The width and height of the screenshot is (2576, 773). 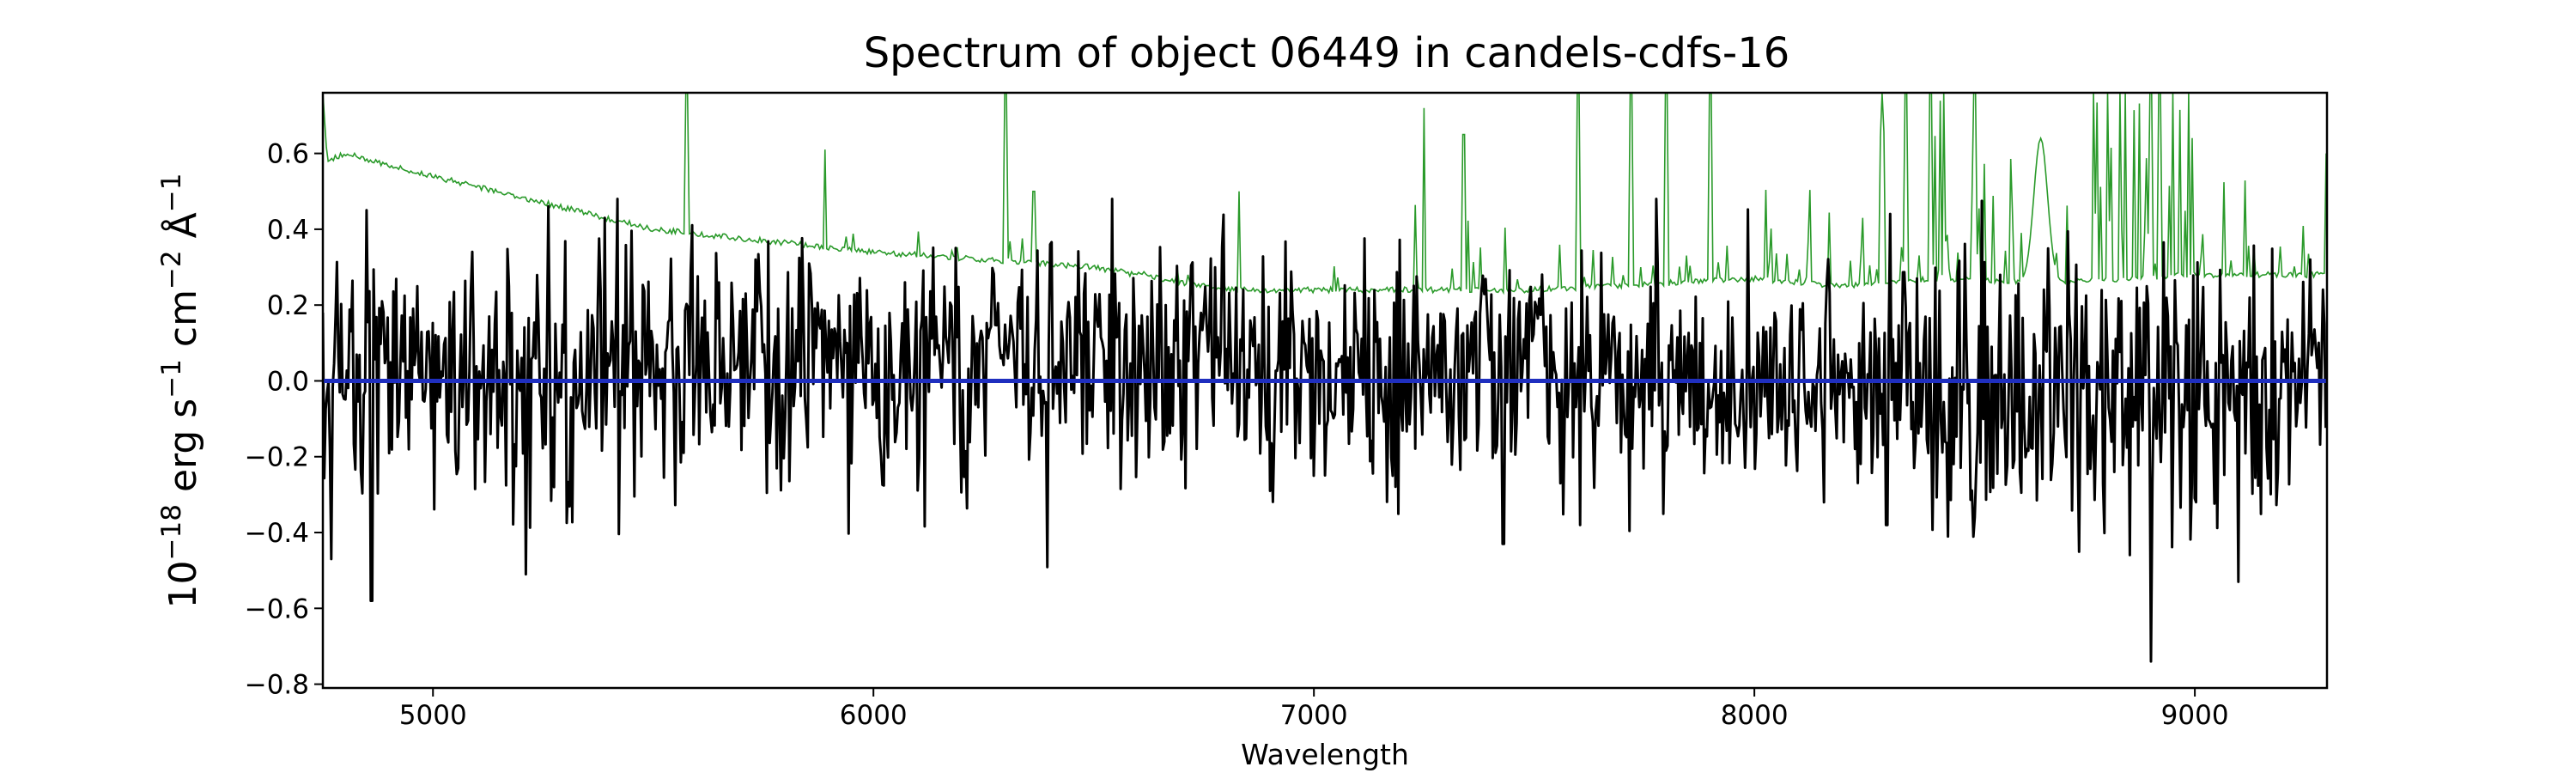 What do you see at coordinates (171, 379) in the screenshot?
I see `y-label-exp2: −1` at bounding box center [171, 379].